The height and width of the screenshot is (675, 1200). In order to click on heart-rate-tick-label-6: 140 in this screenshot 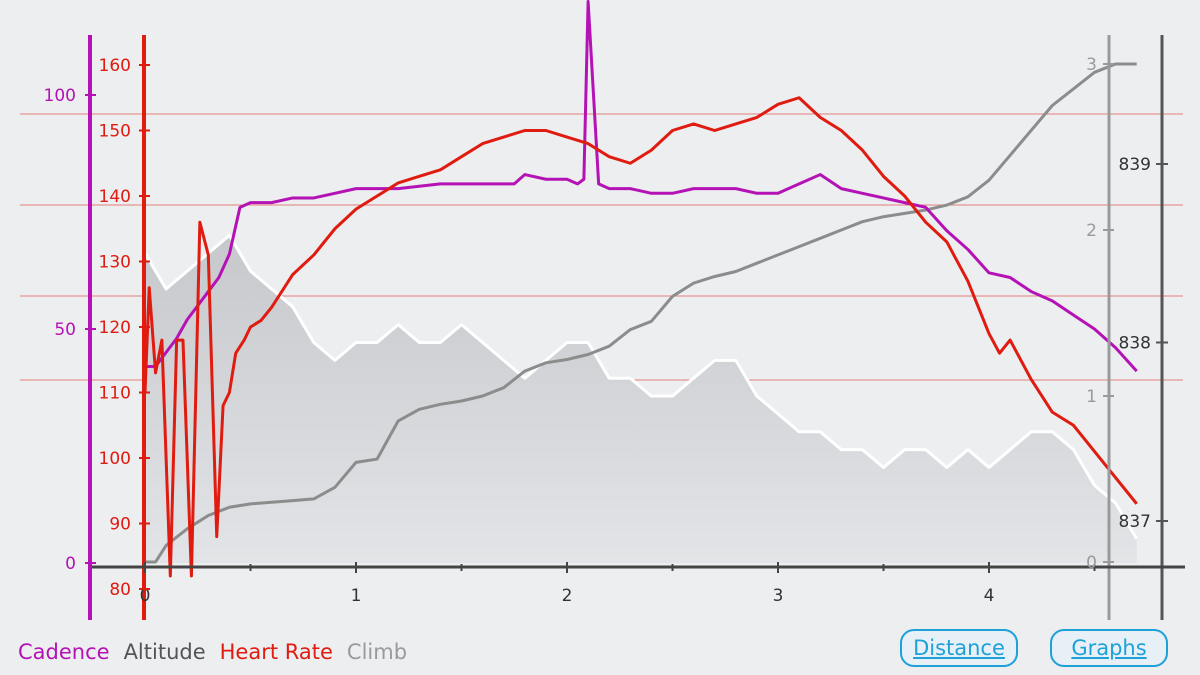, I will do `click(115, 197)`.